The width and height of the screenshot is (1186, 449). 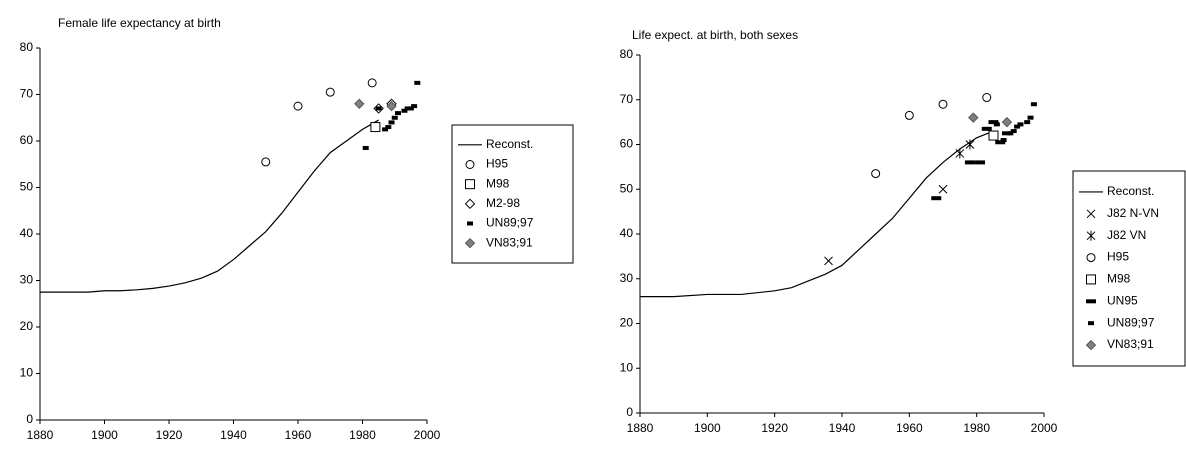 What do you see at coordinates (715, 35) in the screenshot?
I see `chart-title: Life expect. at birth, both sexes` at bounding box center [715, 35].